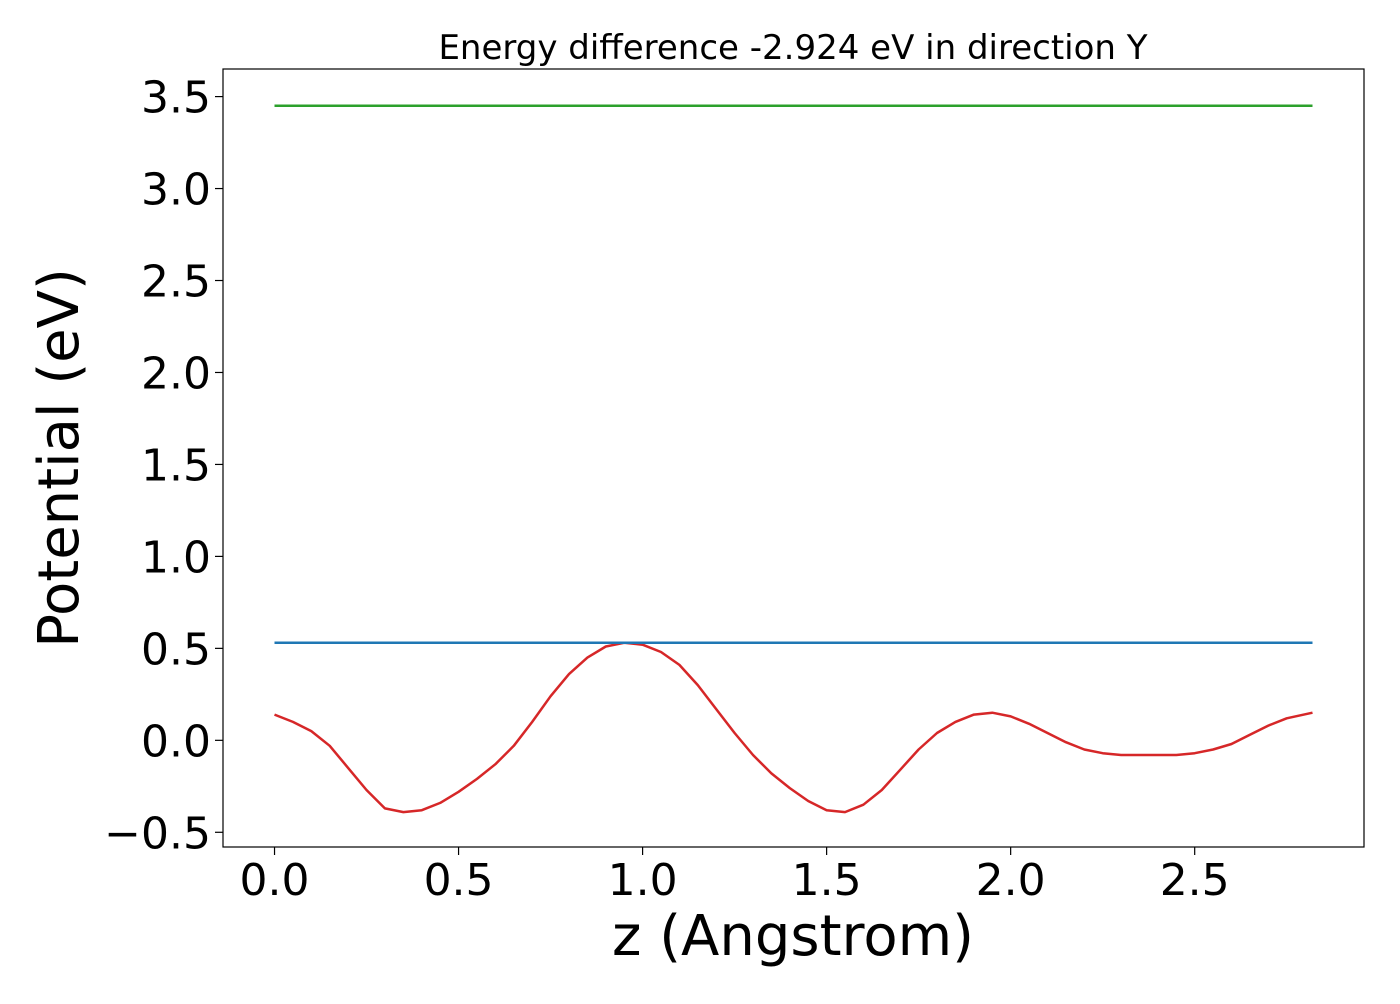  Describe the element at coordinates (176, 557) in the screenshot. I see `y-tick-label: 1.0` at that location.